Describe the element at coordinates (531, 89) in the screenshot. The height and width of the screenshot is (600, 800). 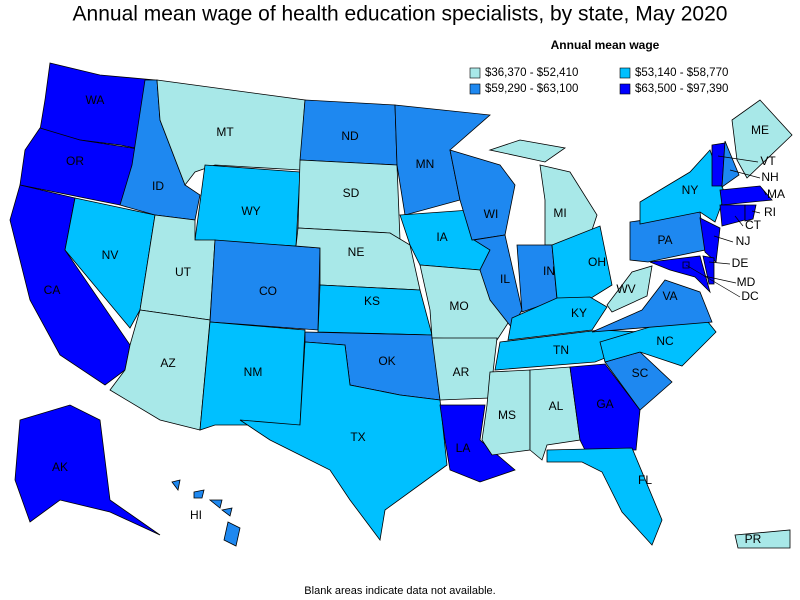
I see `legend-label: $59,290 - $63,100` at that location.